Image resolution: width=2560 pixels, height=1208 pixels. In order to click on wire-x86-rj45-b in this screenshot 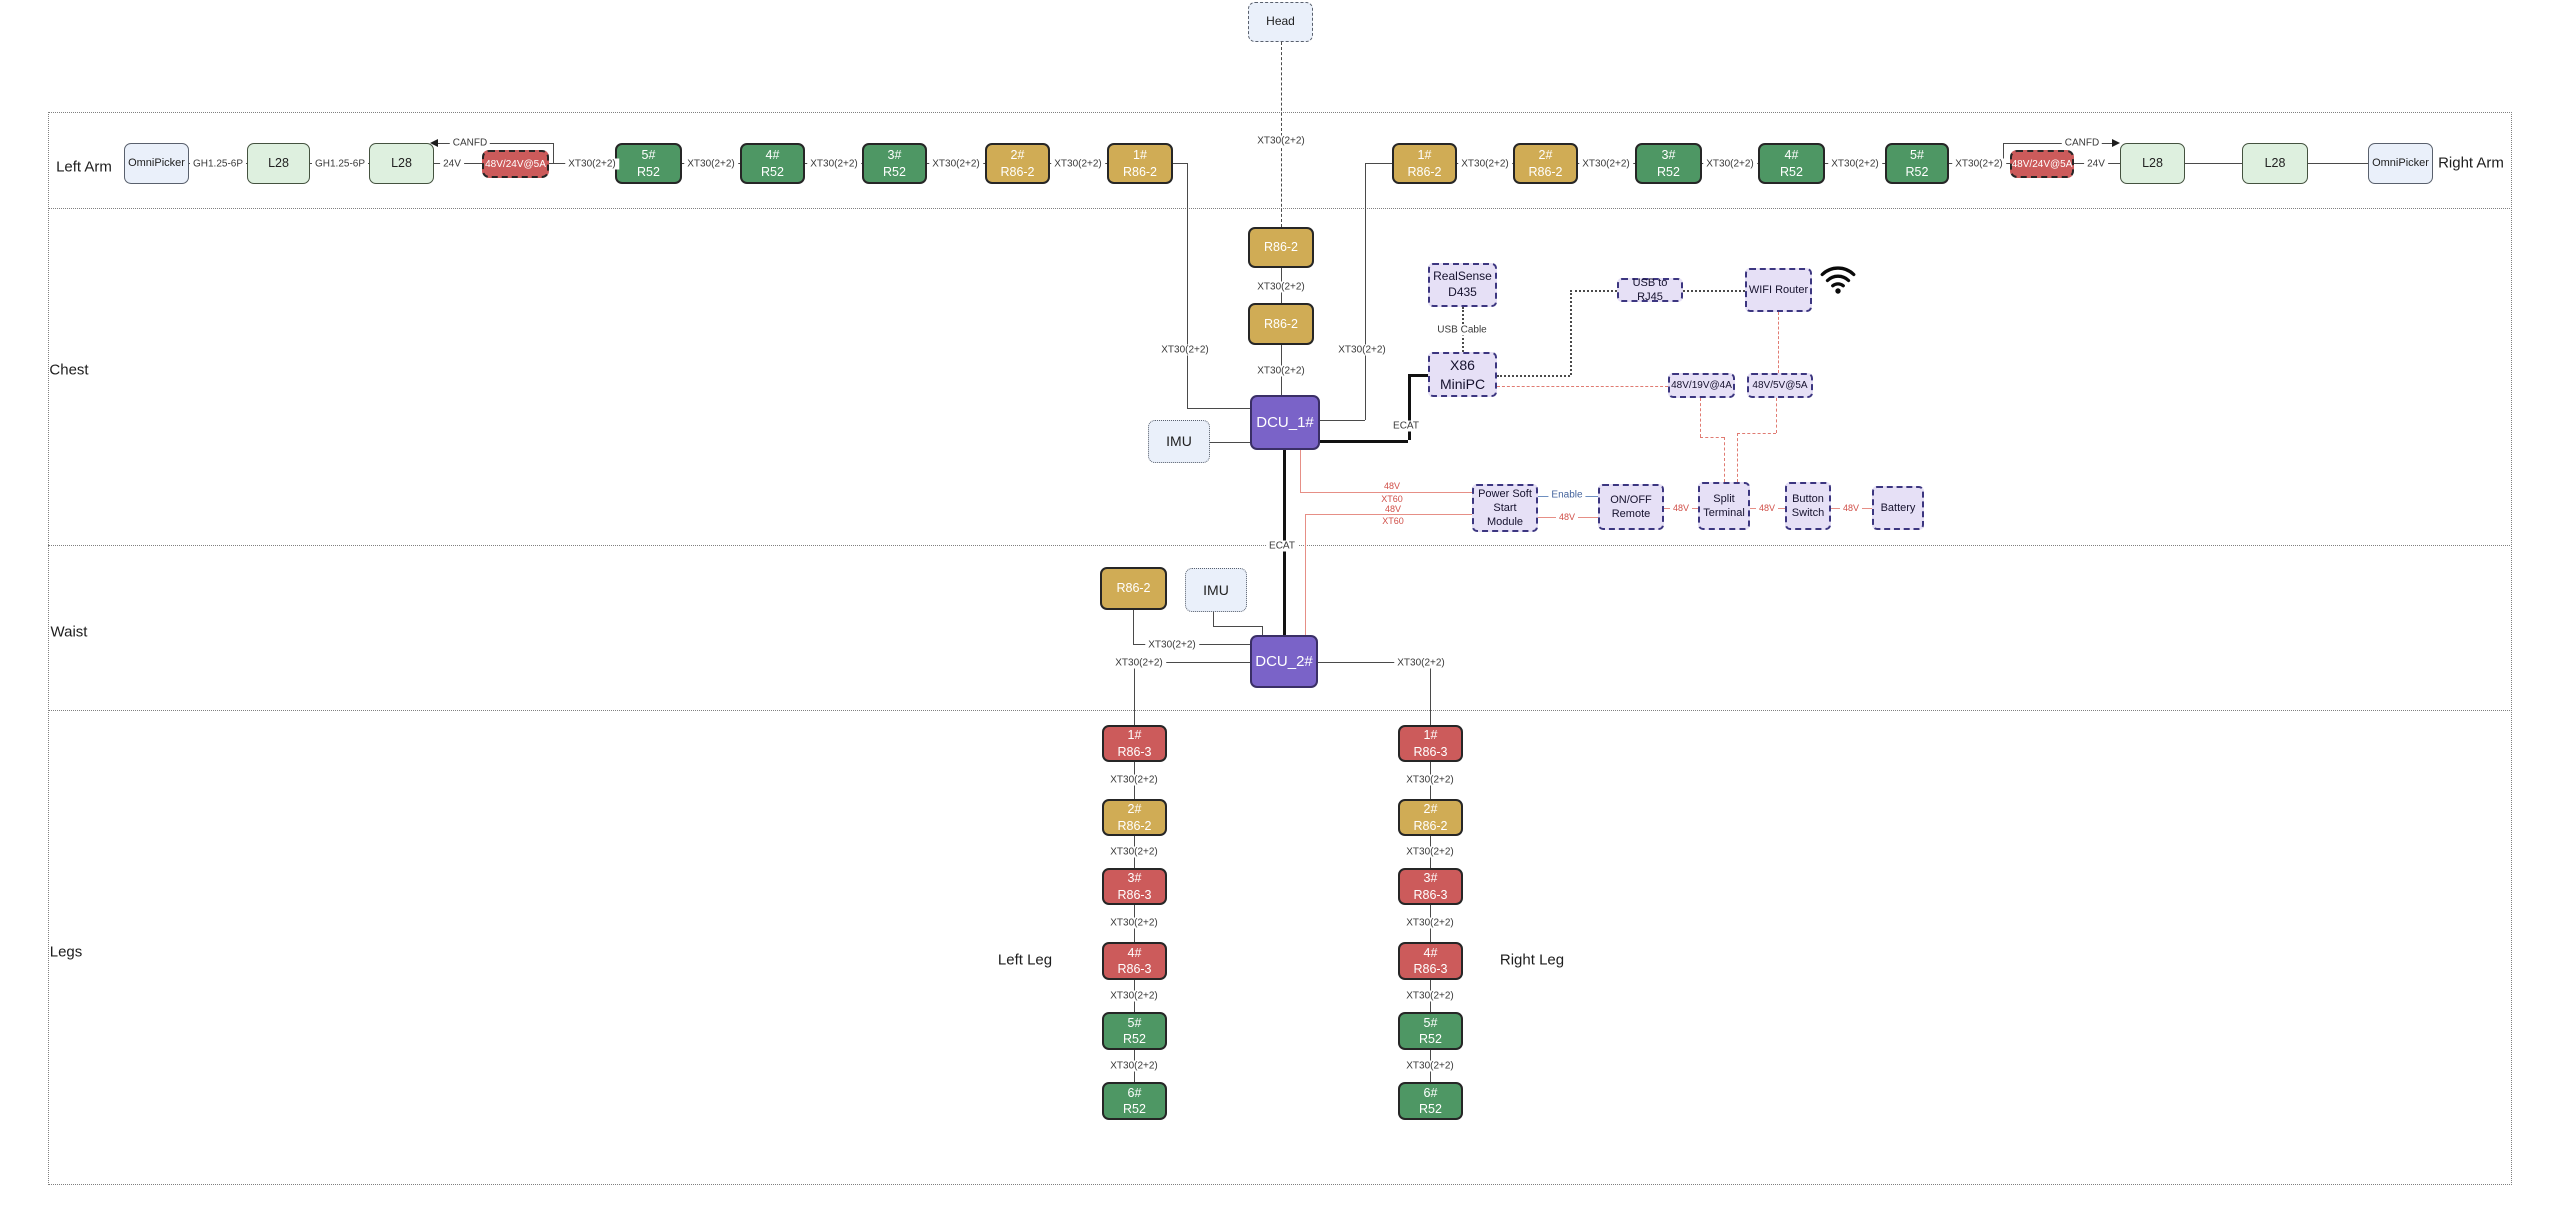, I will do `click(1571, 332)`.